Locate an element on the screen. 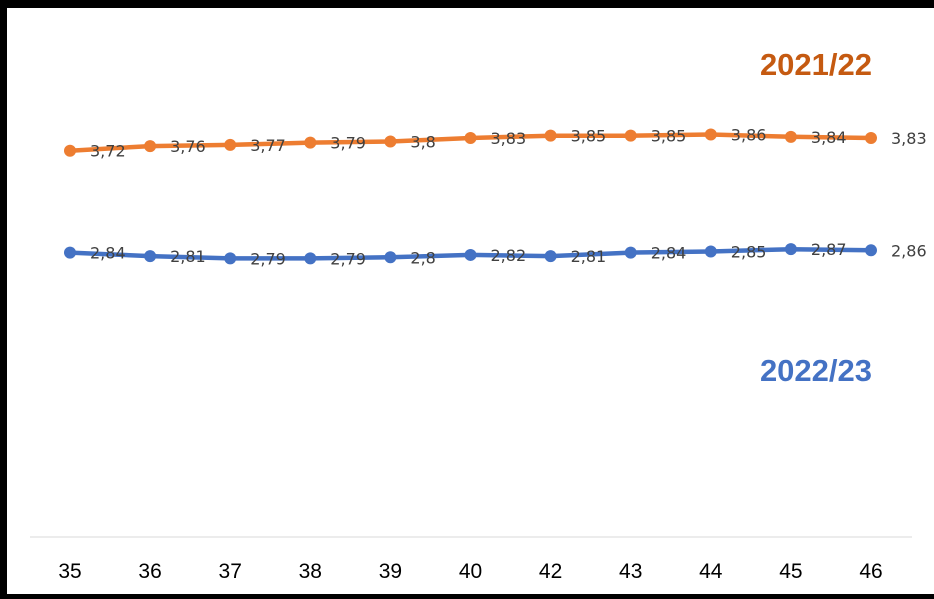 The height and width of the screenshot is (599, 934). x-tick-label: 44 is located at coordinates (711, 571).